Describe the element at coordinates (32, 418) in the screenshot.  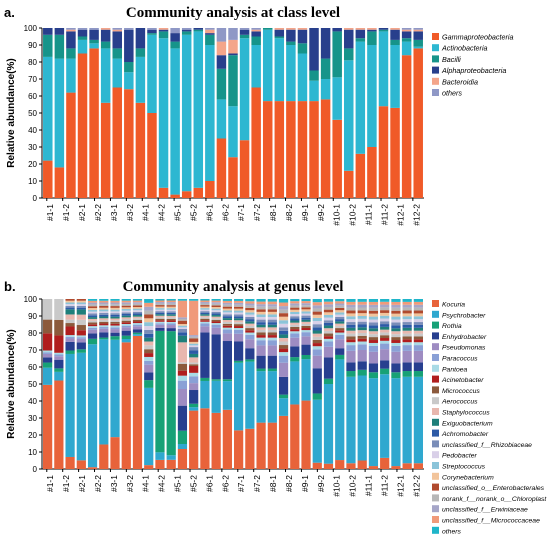
I see `y-tick-label: 30` at that location.